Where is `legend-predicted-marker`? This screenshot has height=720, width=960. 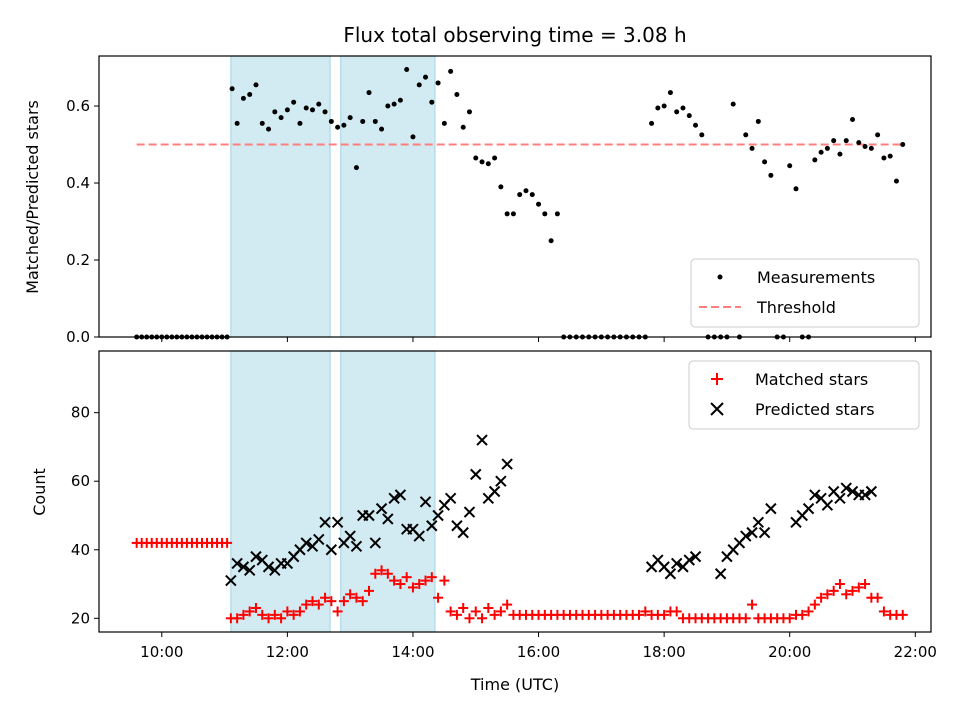
legend-predicted-marker is located at coordinates (717, 409).